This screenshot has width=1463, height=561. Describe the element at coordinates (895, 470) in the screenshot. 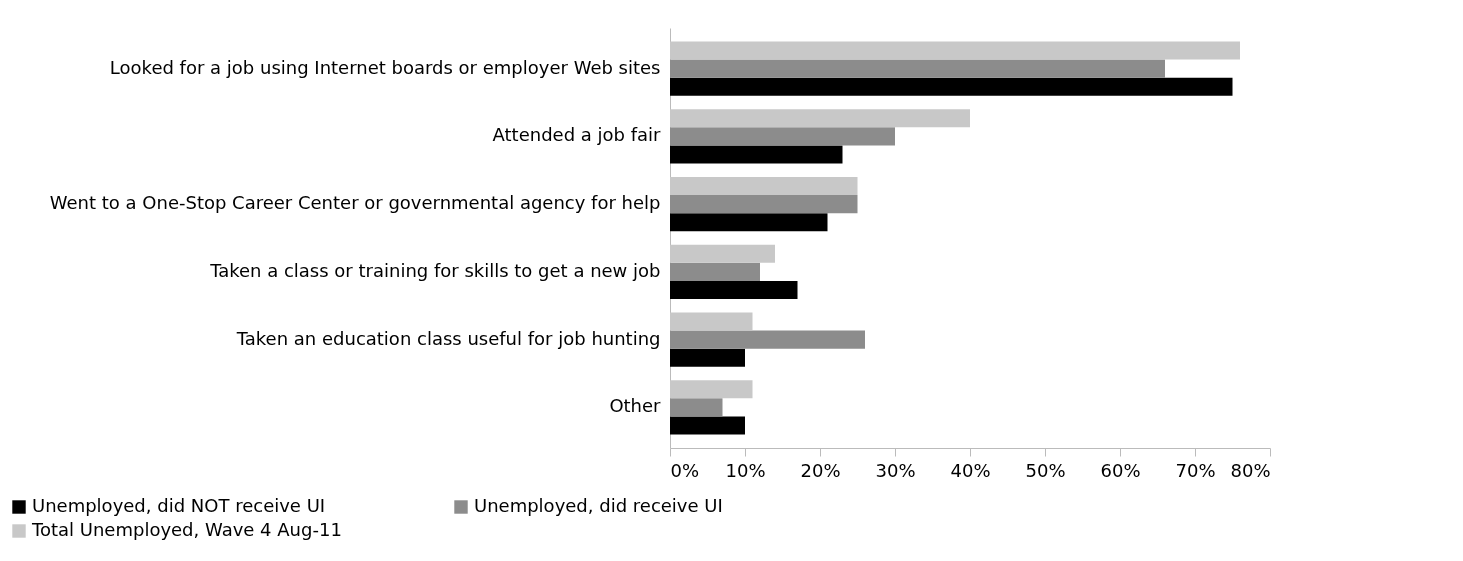

I see `x-tick-label: 30%` at that location.